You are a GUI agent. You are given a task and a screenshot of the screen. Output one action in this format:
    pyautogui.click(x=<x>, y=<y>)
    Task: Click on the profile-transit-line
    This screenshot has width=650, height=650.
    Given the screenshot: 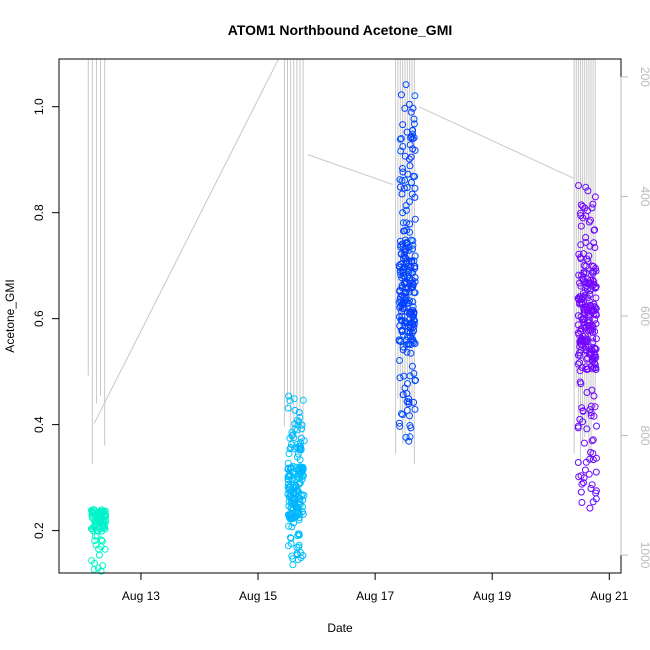 What is the action you would take?
    pyautogui.click(x=350, y=169)
    